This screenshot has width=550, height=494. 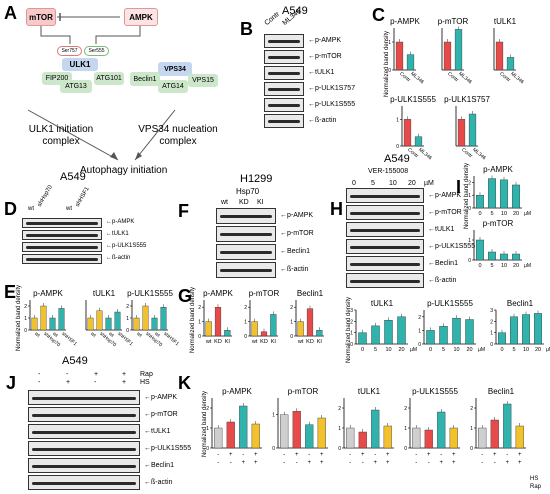 I want to click on panel-j-hs-label: HS, so click(x=145, y=382).